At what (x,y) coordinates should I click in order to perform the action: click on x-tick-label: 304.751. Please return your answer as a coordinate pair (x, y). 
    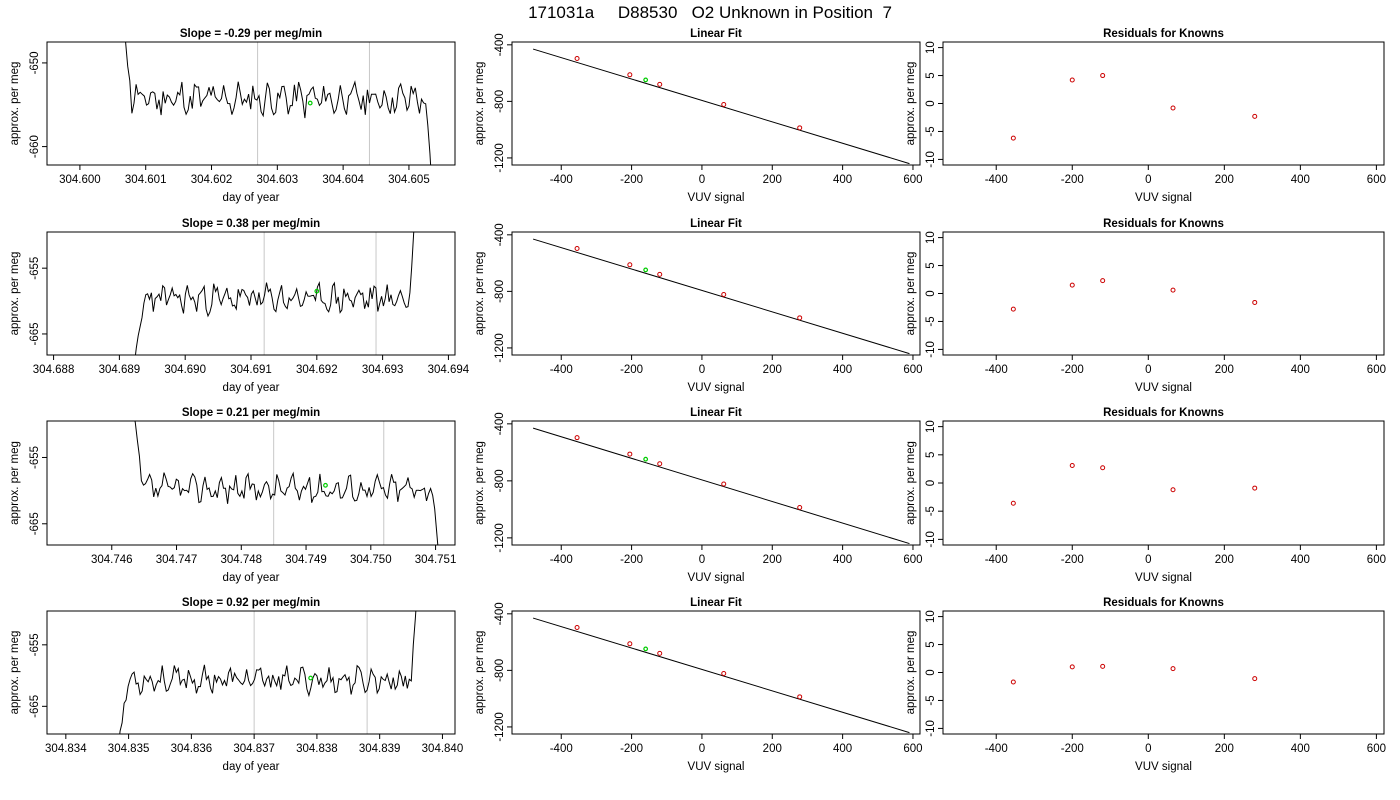
    Looking at the image, I should click on (436, 560).